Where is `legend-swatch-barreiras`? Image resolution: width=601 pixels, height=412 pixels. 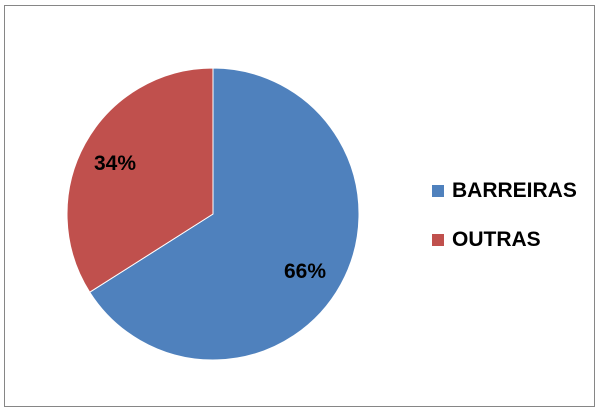
legend-swatch-barreiras is located at coordinates (438, 191).